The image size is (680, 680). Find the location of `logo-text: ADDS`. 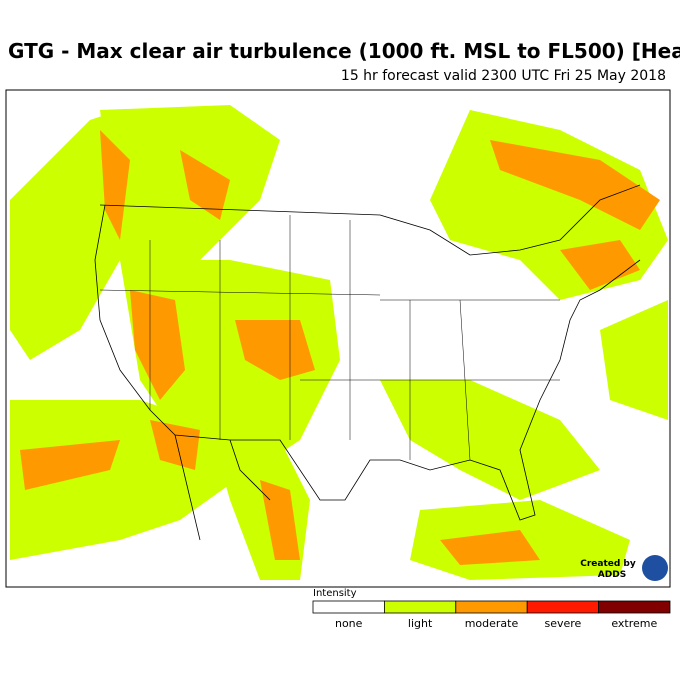

logo-text: ADDS is located at coordinates (612, 575).